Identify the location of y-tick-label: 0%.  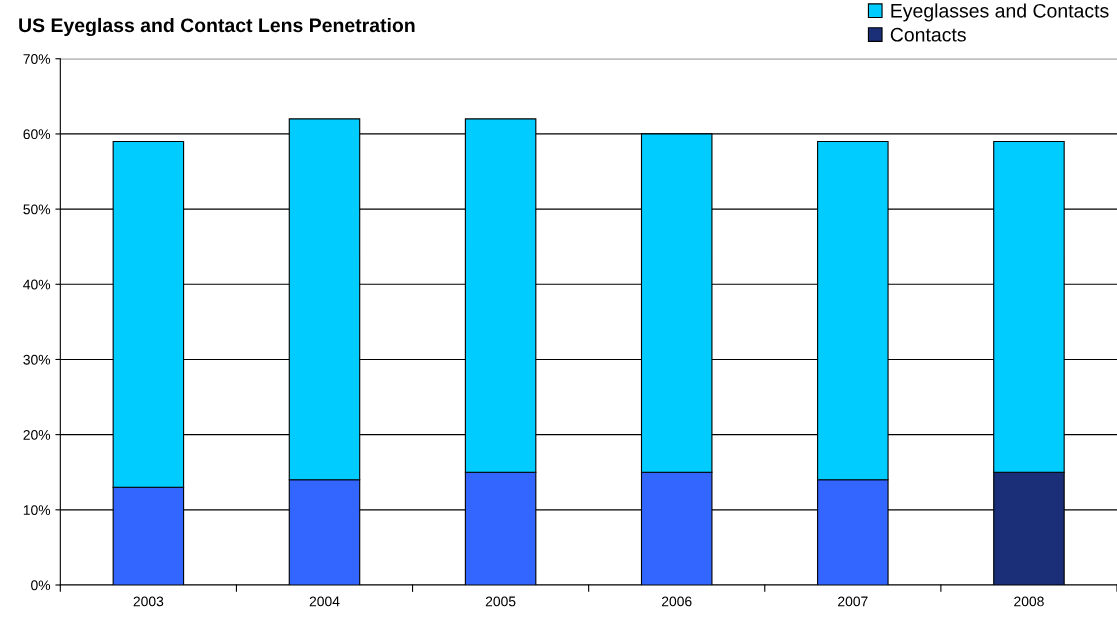
(41, 585).